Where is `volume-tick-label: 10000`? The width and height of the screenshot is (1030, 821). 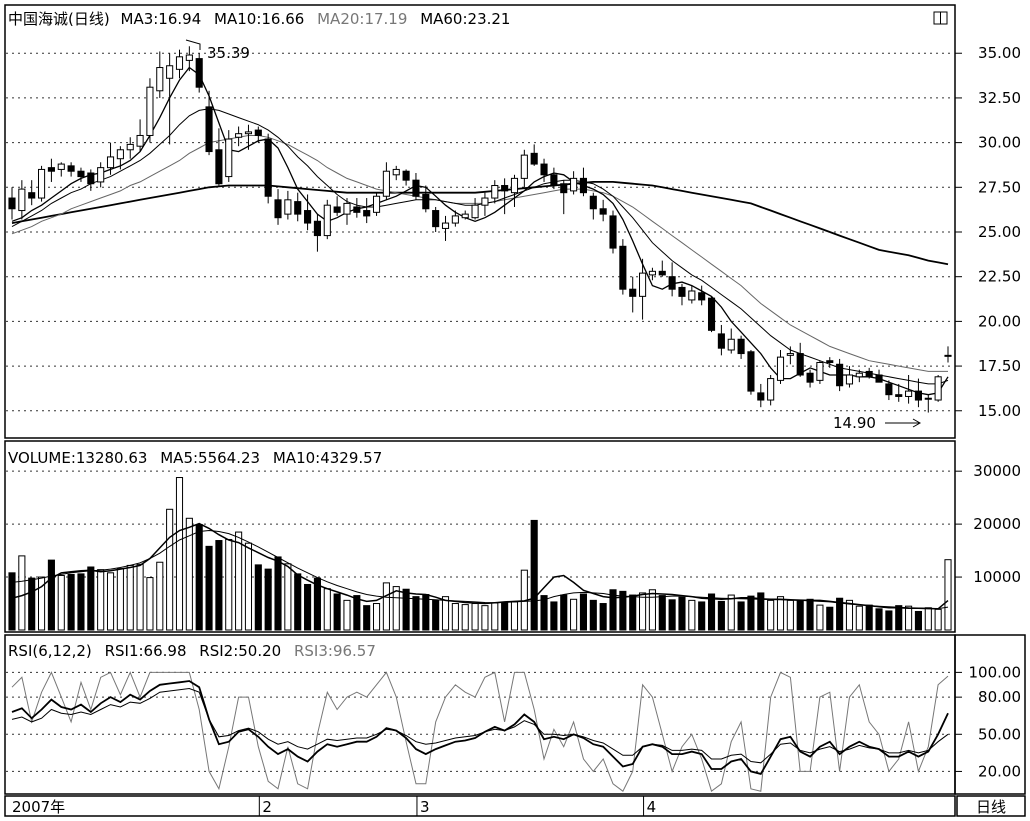
volume-tick-label: 10000 is located at coordinates (997, 577).